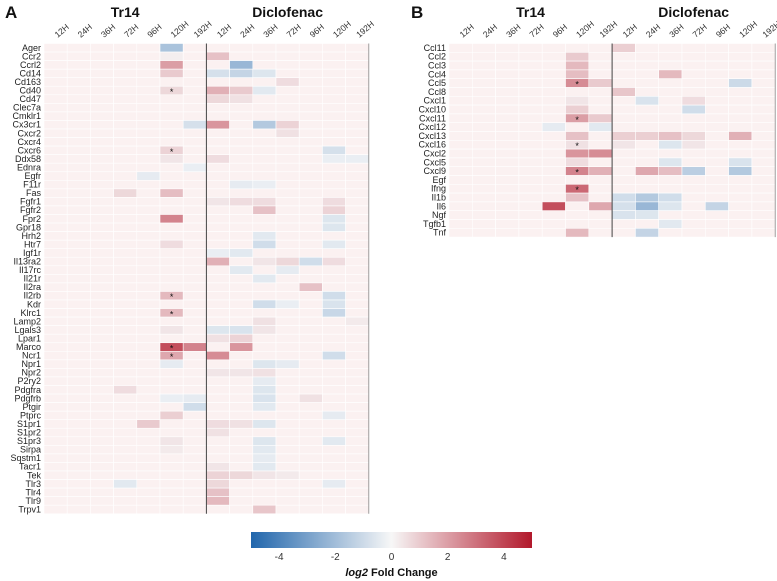 This screenshot has width=777, height=581. What do you see at coordinates (32, 244) in the screenshot?
I see `row-label-htr7: Htr7` at bounding box center [32, 244].